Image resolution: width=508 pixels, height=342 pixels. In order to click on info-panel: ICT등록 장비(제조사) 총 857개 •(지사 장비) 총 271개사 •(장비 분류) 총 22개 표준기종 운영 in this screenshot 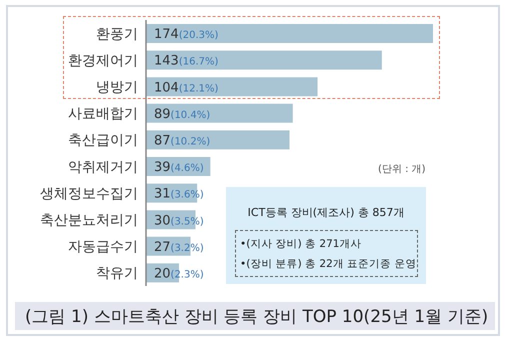, I will do `click(326, 235)`.